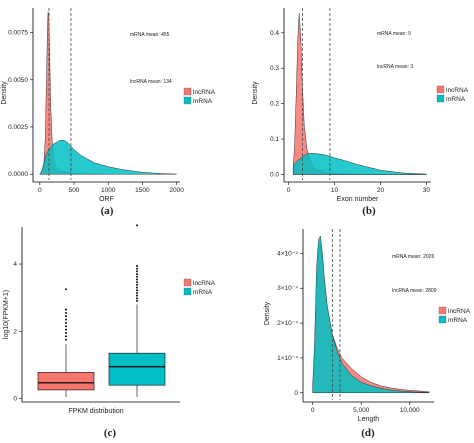 The image size is (474, 443). Describe the element at coordinates (95, 411) in the screenshot. I see `x-axis-label: FPKM distribution` at that location.